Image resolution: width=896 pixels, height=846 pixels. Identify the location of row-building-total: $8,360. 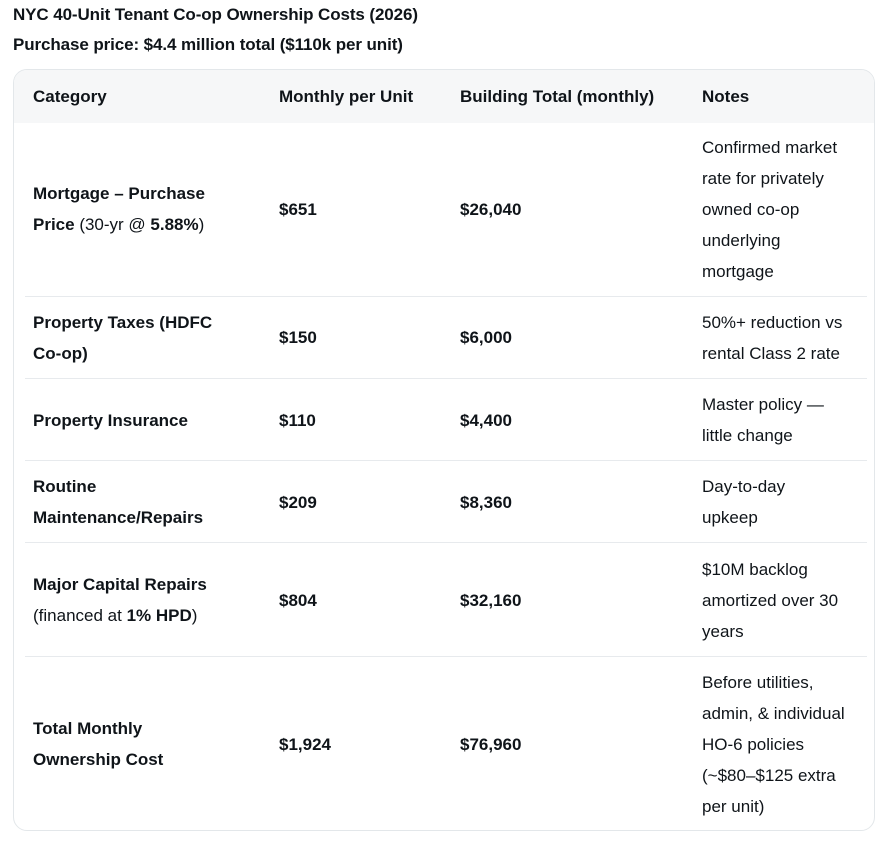
(486, 502).